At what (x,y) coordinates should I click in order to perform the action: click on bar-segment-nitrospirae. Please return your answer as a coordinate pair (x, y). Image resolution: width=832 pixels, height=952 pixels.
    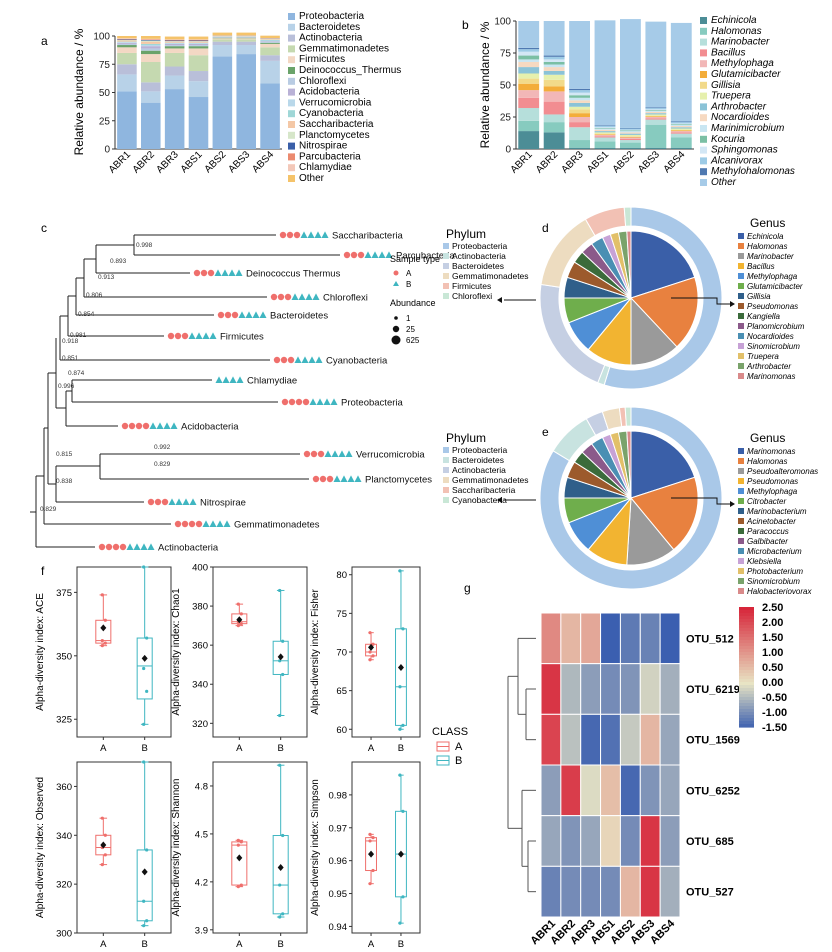
    Looking at the image, I should click on (198, 41).